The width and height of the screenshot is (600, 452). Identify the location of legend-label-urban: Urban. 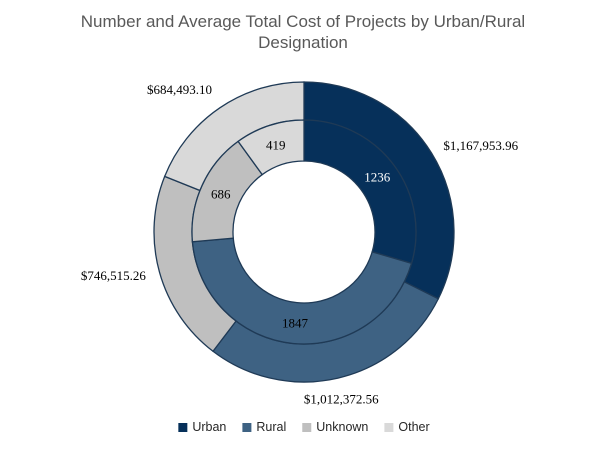
(209, 427).